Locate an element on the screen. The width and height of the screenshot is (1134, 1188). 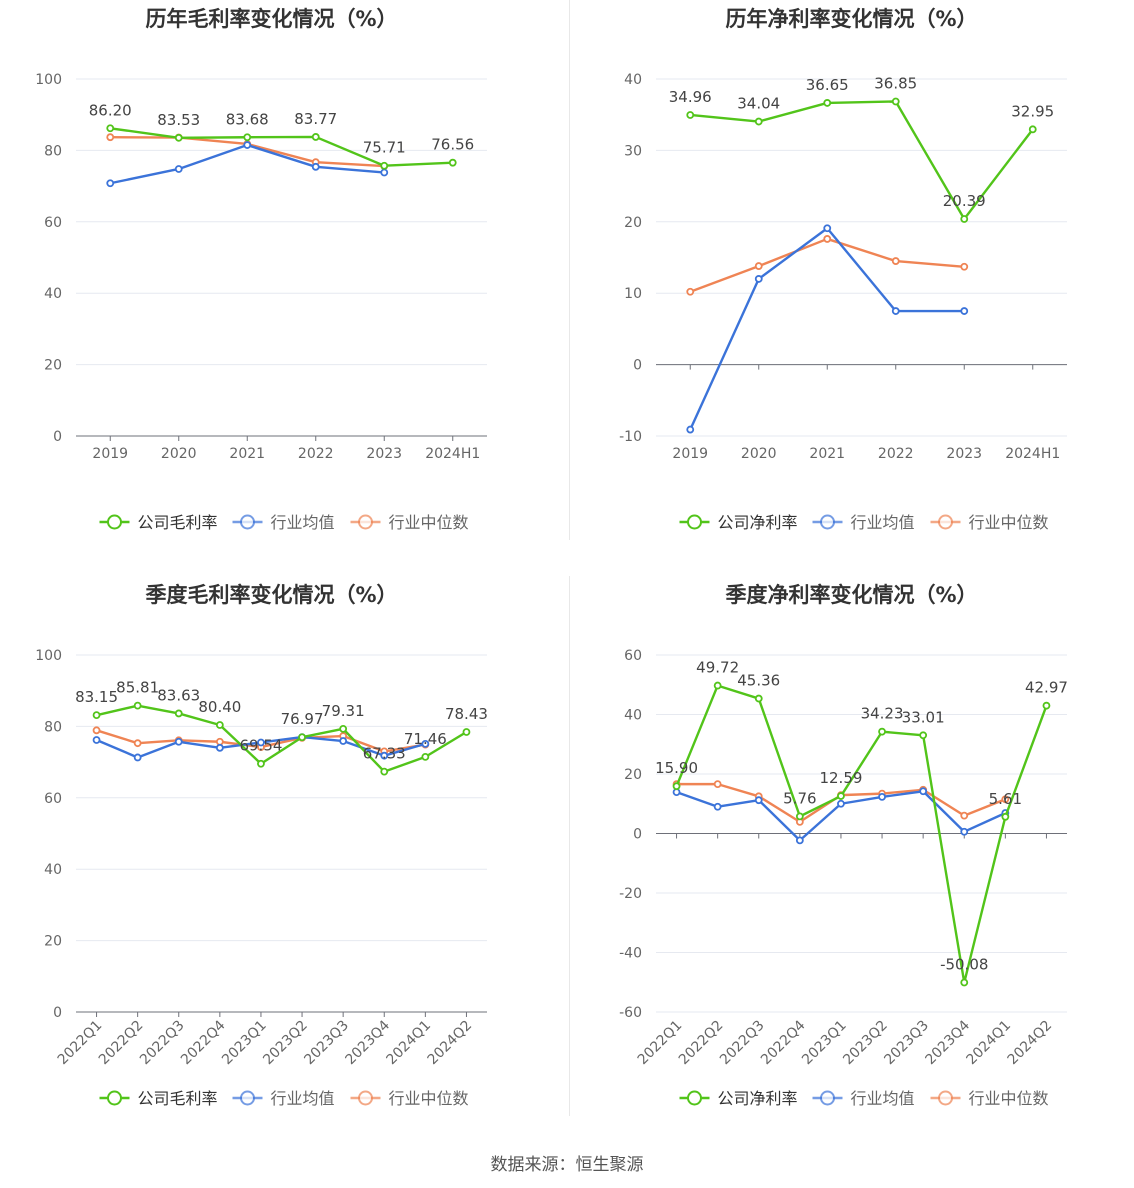
legend-label: 行业均值 is located at coordinates (883, 1098).